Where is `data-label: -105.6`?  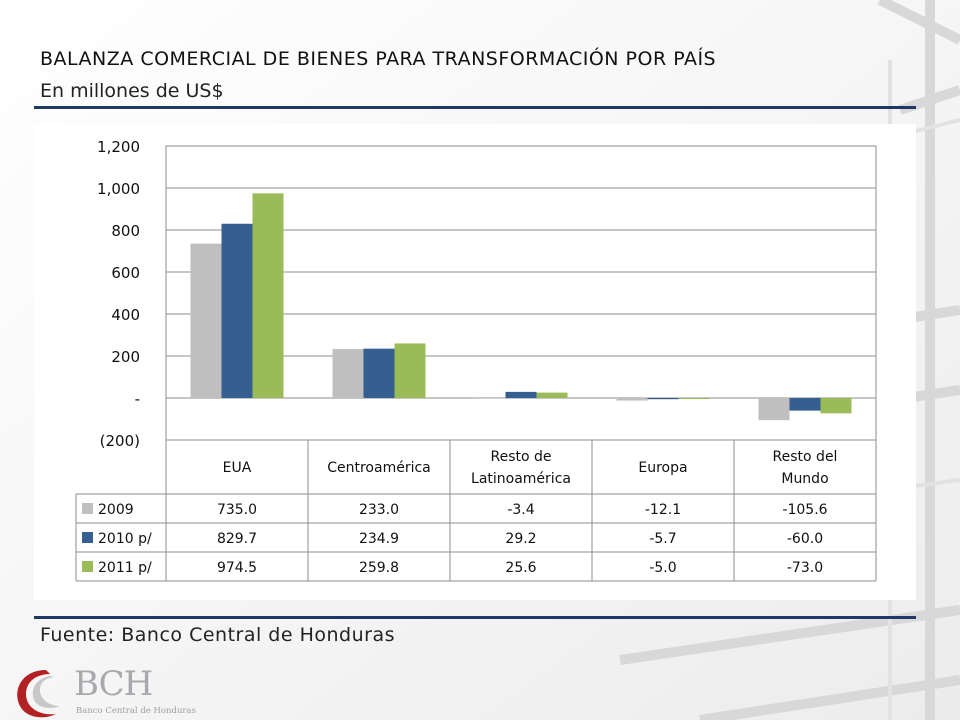 data-label: -105.6 is located at coordinates (804, 510).